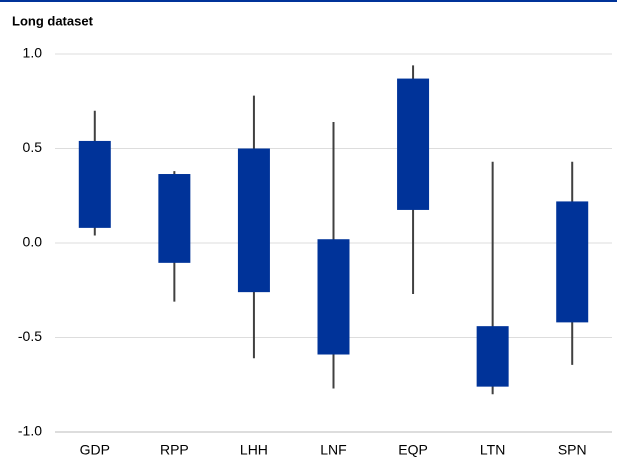 Image resolution: width=617 pixels, height=460 pixels. I want to click on x-tick-label: LTN, so click(492, 450).